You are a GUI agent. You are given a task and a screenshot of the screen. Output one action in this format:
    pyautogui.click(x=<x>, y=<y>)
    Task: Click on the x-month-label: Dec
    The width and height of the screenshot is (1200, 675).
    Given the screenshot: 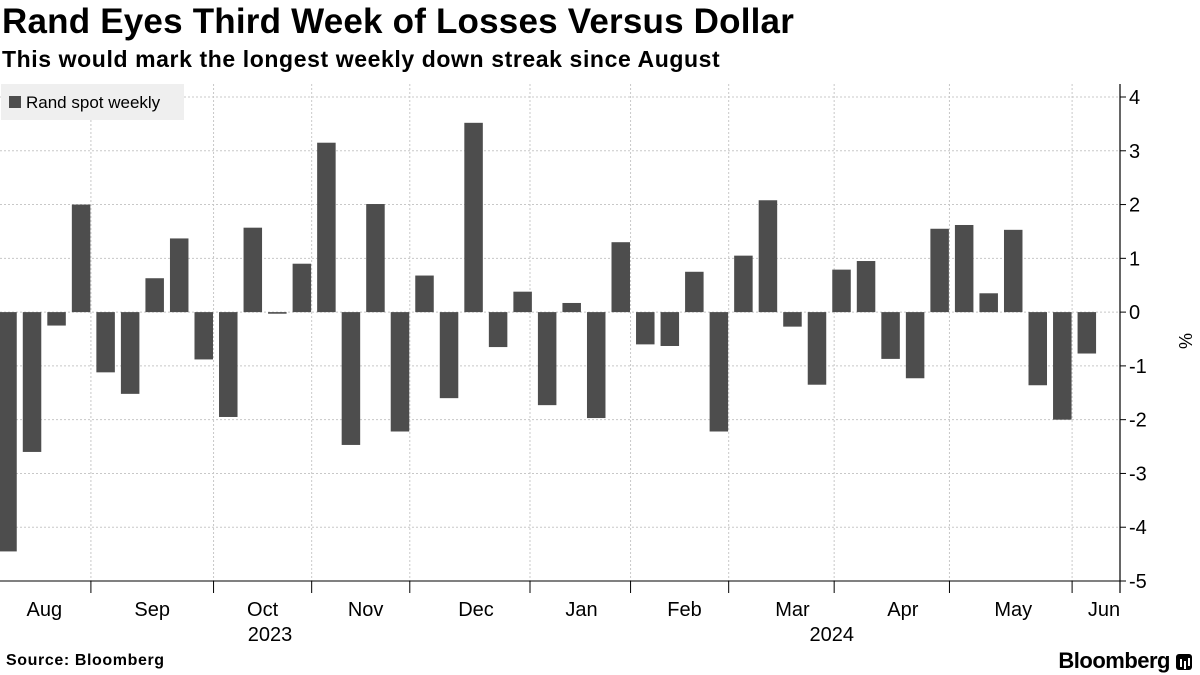 What is the action you would take?
    pyautogui.click(x=476, y=610)
    